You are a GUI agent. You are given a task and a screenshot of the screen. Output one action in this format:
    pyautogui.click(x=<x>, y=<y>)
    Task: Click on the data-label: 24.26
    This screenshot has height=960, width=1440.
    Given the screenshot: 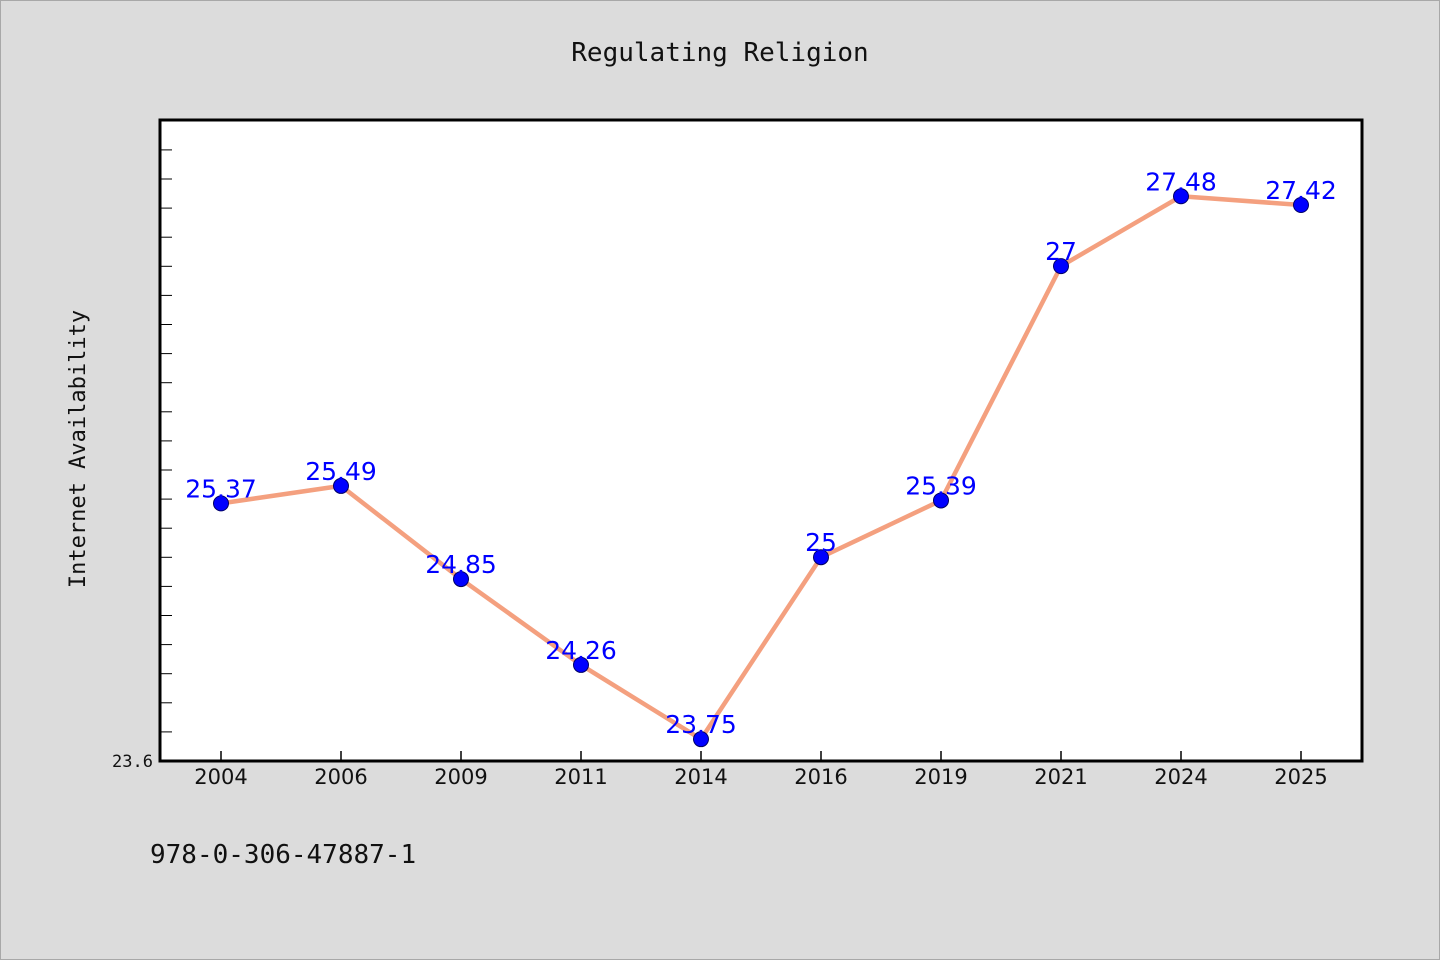 What is the action you would take?
    pyautogui.click(x=581, y=650)
    